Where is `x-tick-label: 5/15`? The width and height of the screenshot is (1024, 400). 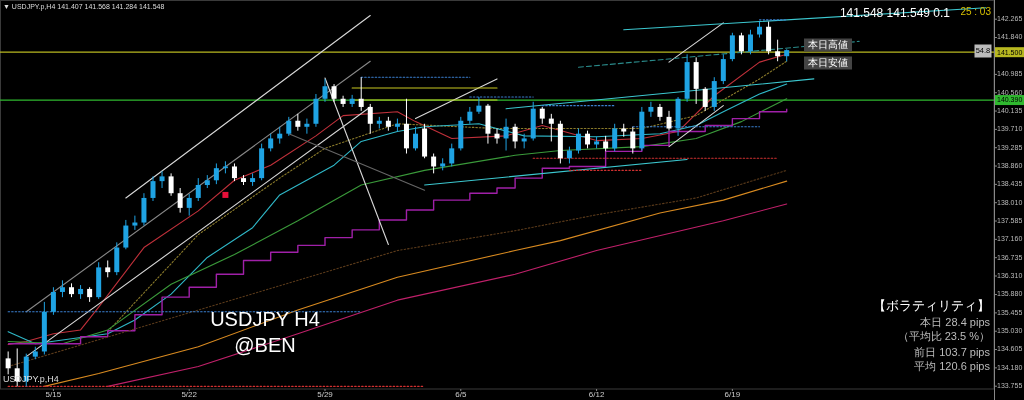
x-tick-label: 5/15 is located at coordinates (53, 395).